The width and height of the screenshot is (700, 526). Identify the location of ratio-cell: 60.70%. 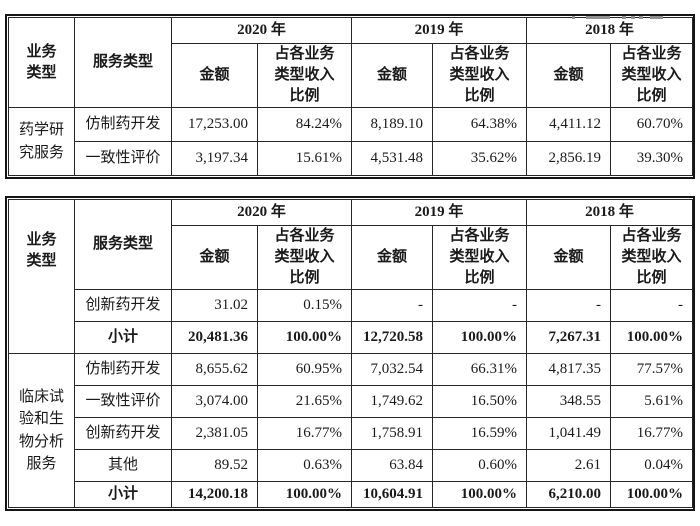
(652, 124).